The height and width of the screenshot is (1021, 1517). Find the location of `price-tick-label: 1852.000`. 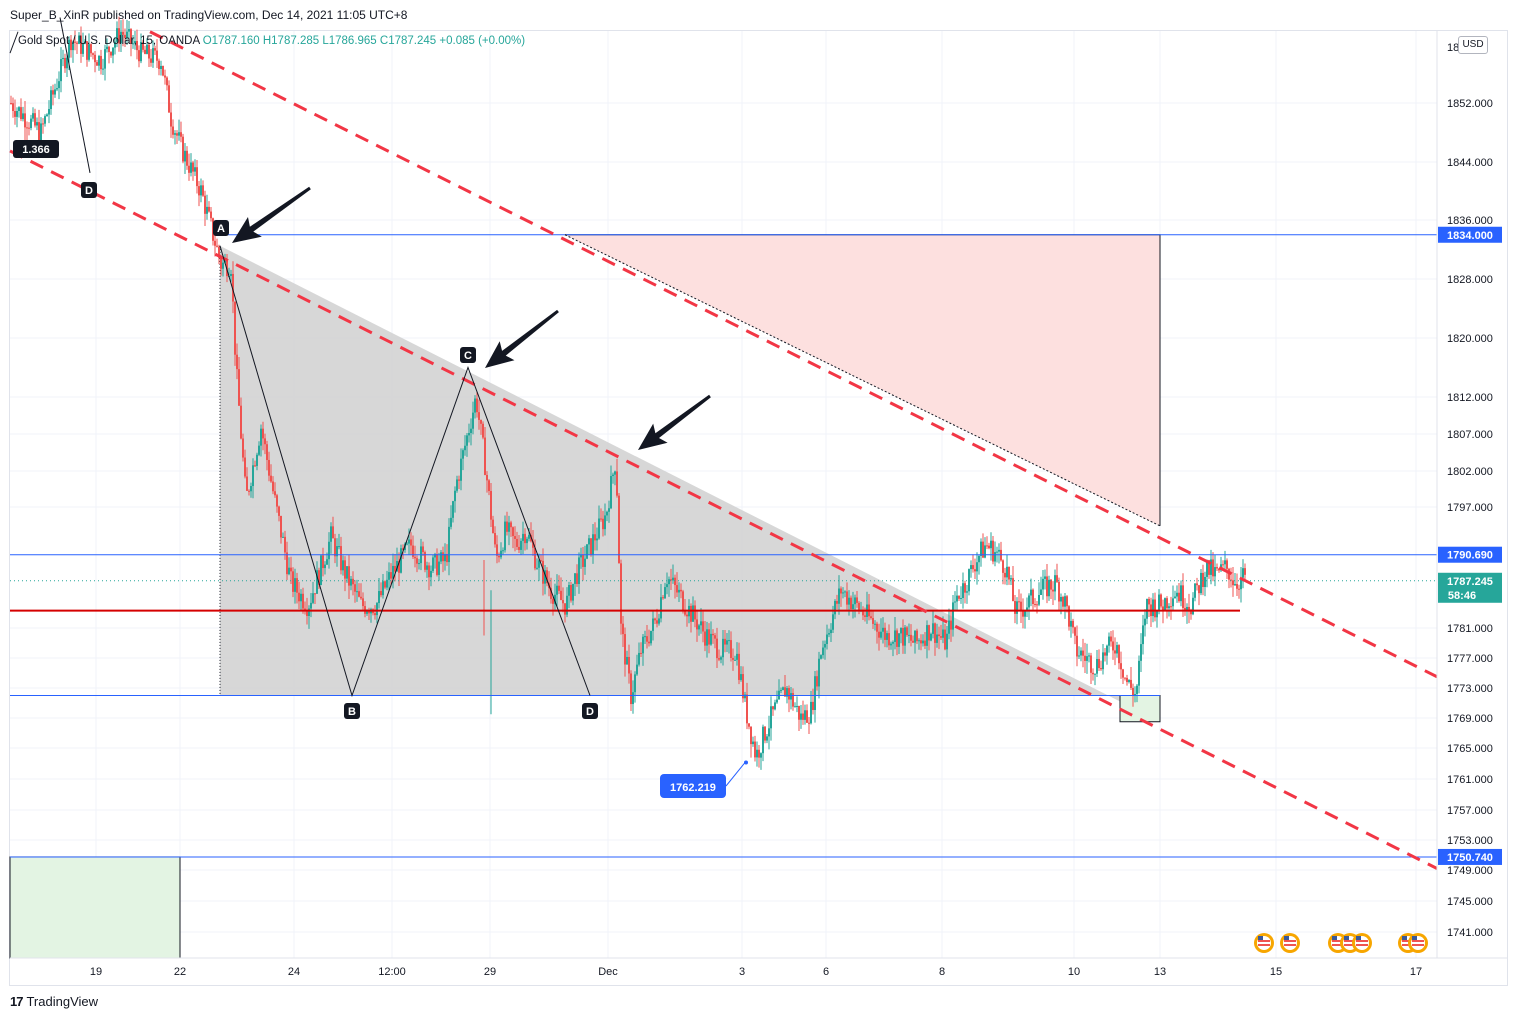

price-tick-label: 1852.000 is located at coordinates (1470, 104).